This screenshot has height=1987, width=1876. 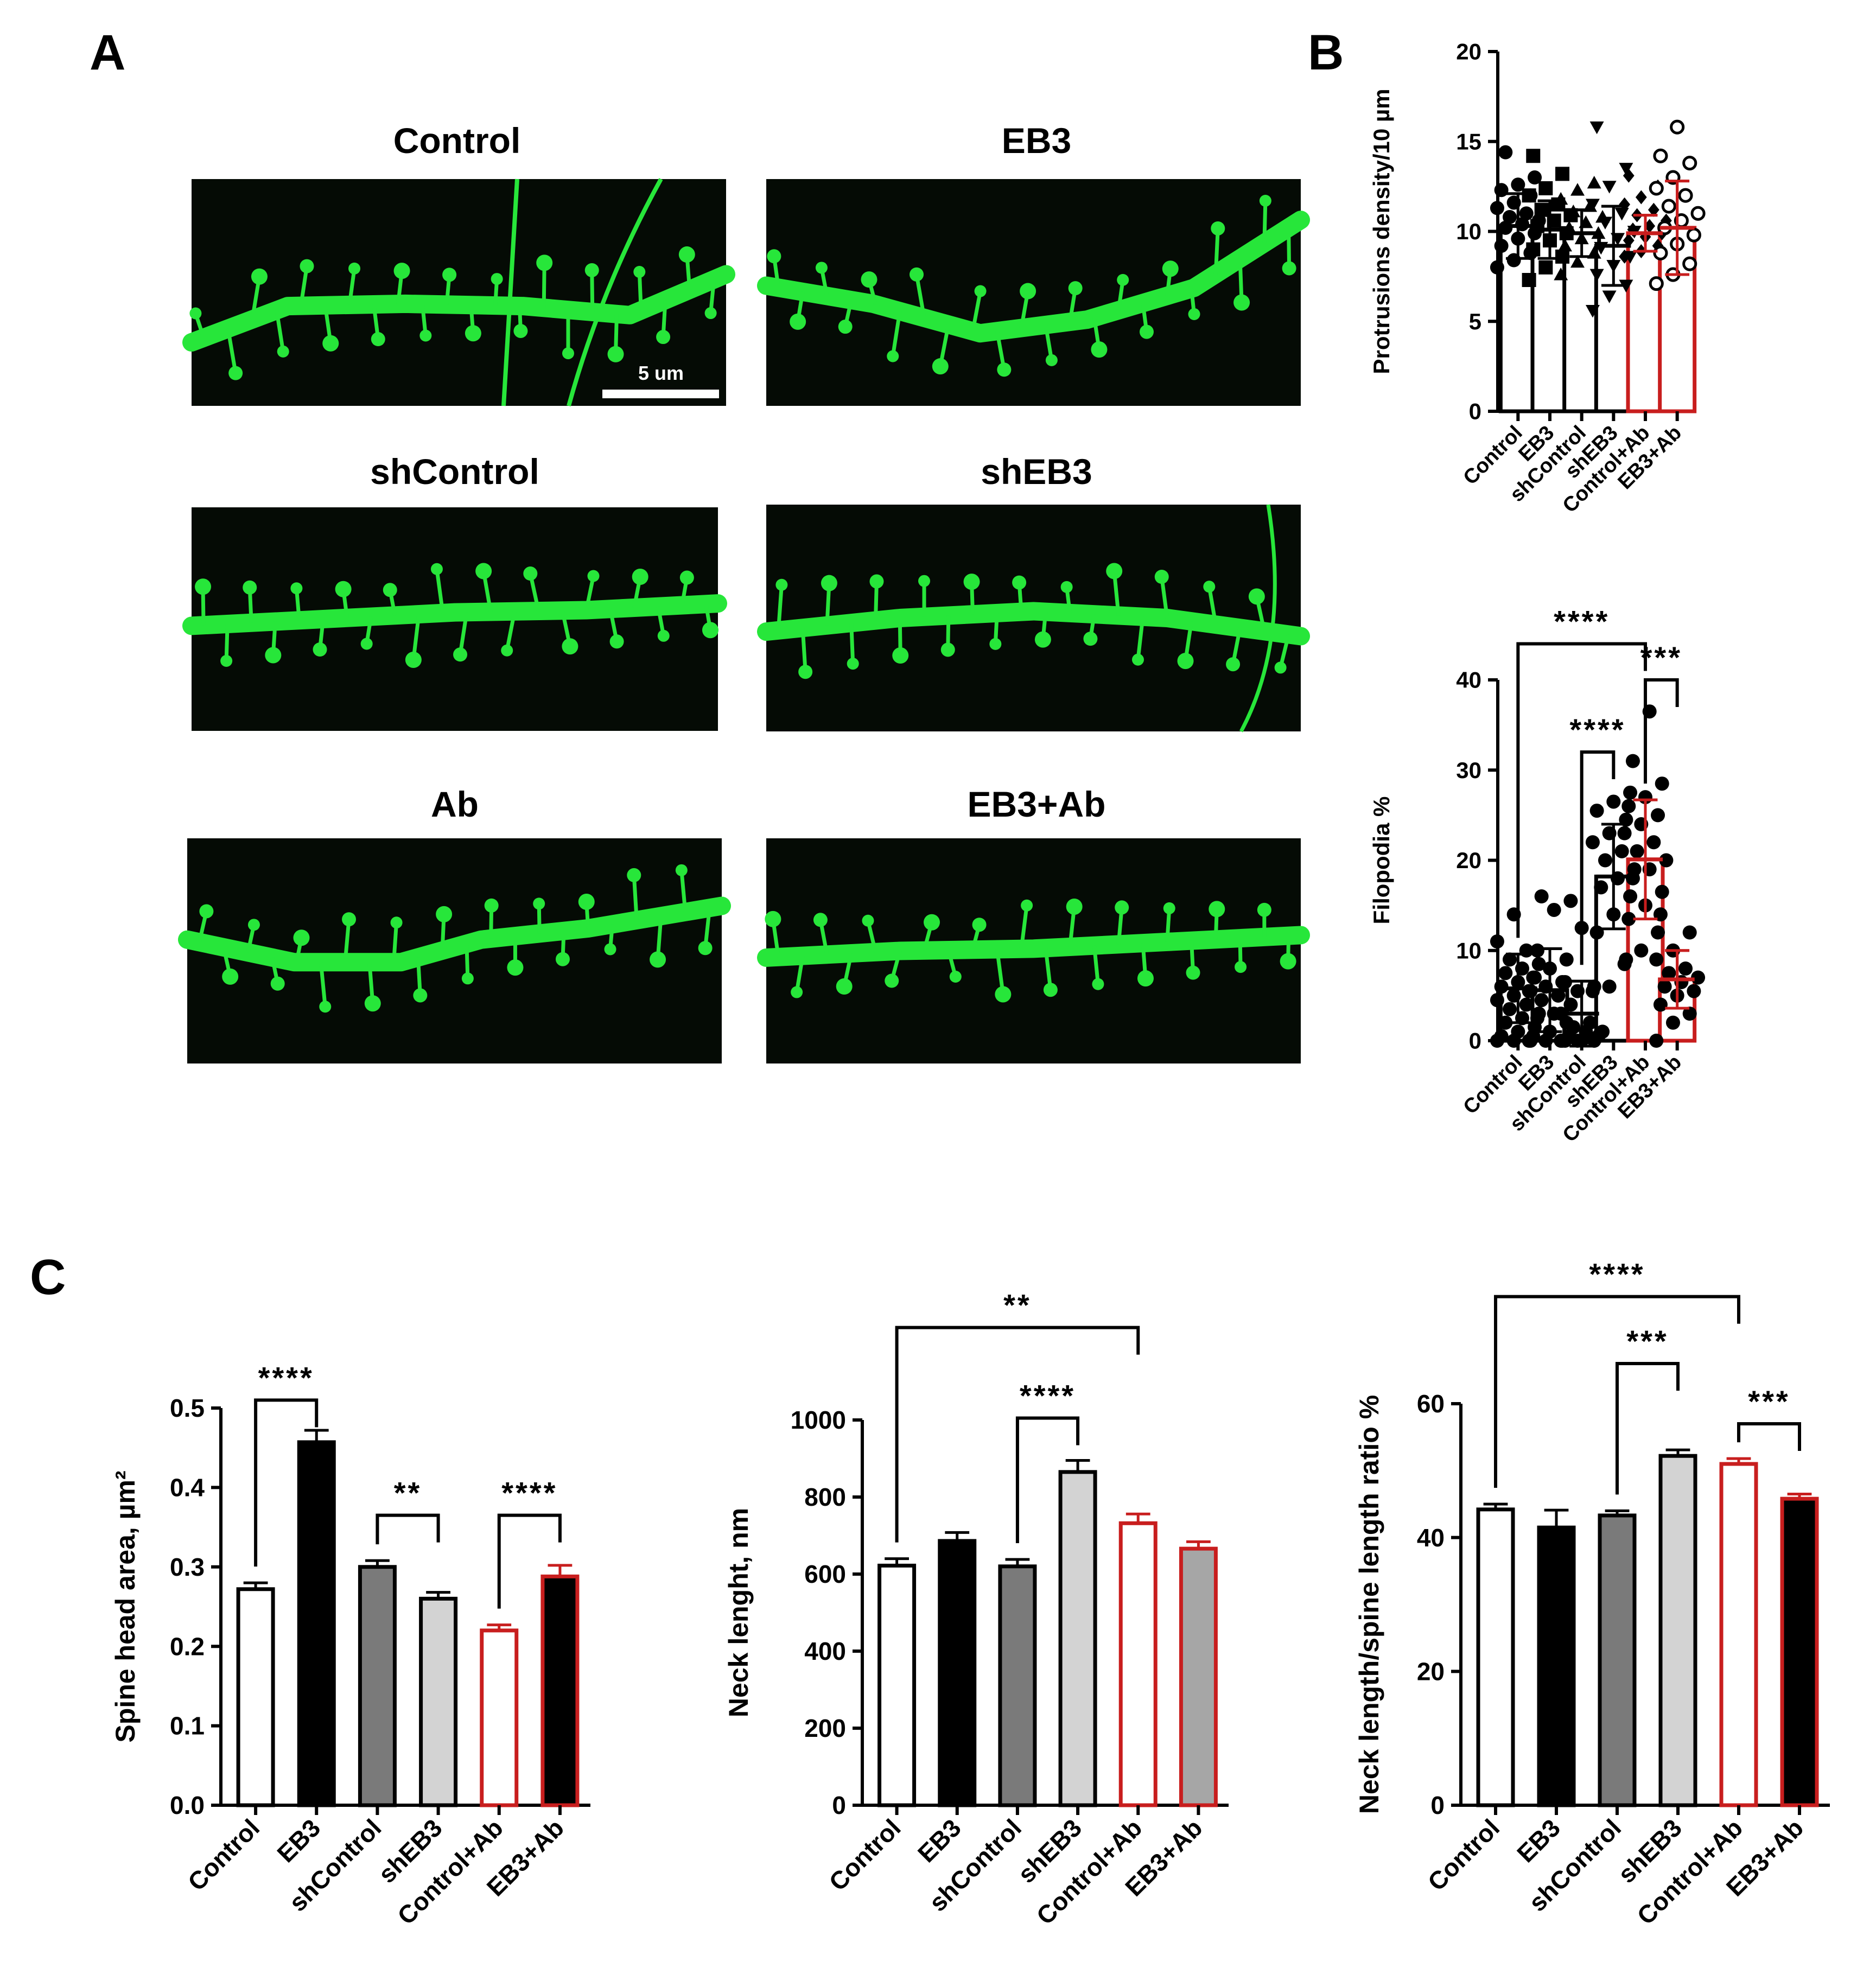 I want to click on y-tick-label: 0.2, so click(x=187, y=1646).